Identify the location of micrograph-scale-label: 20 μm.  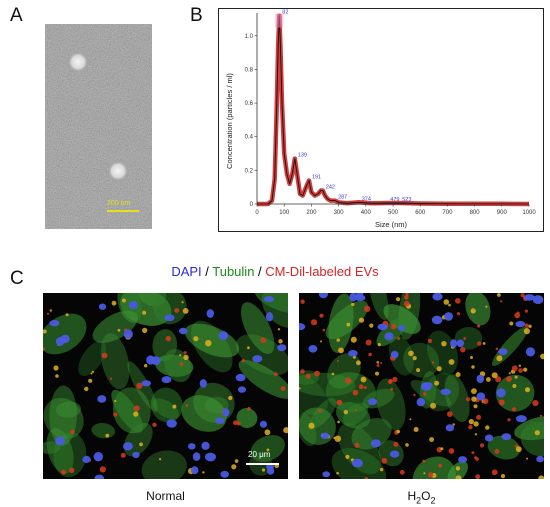
(259, 454).